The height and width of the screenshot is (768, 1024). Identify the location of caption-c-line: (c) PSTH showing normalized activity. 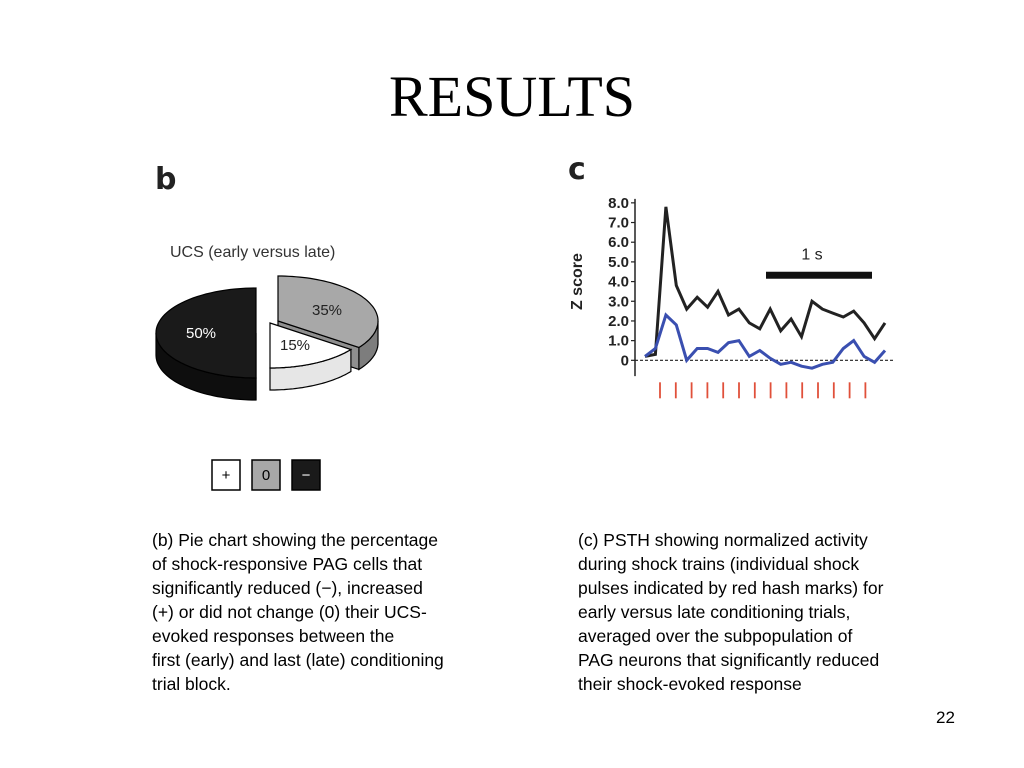
(723, 540).